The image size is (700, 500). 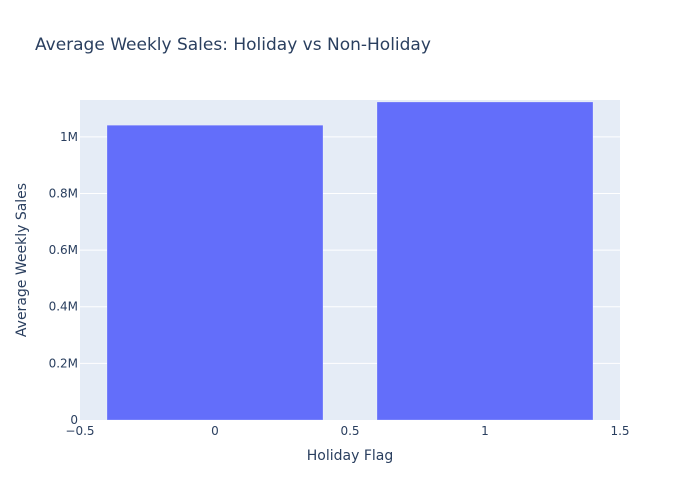 What do you see at coordinates (63, 307) in the screenshot?
I see `y-tick-label: 0.4M` at bounding box center [63, 307].